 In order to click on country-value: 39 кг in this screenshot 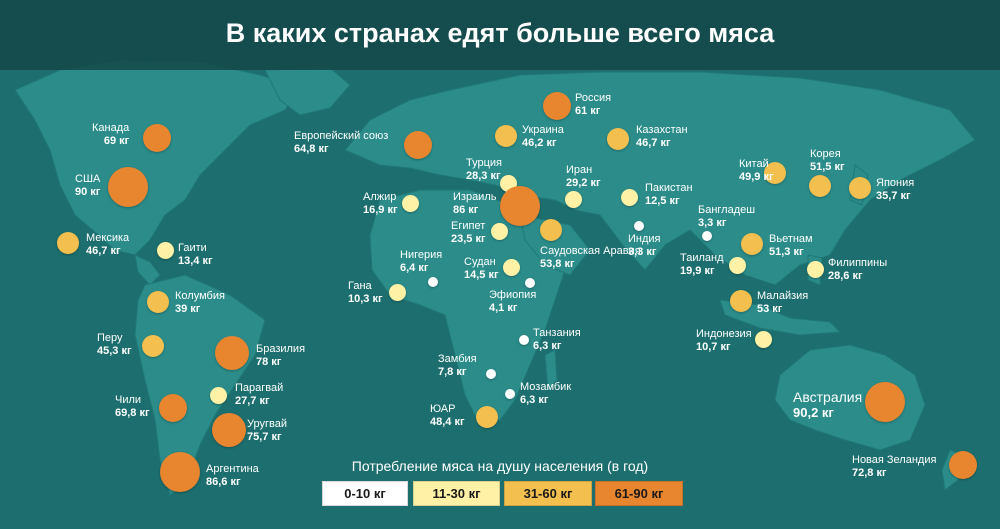, I will do `click(188, 309)`.